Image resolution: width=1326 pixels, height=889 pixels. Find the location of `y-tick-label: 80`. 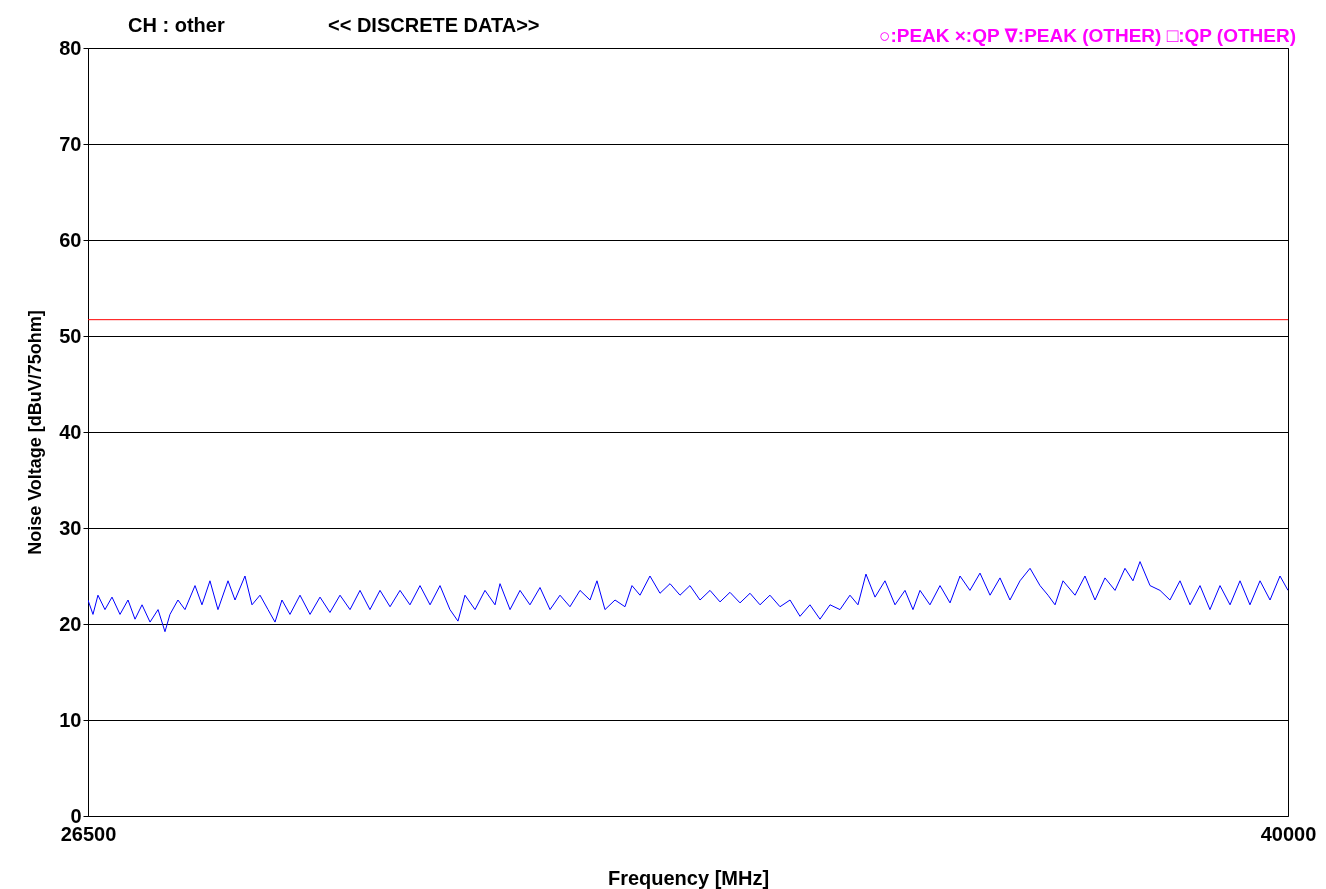

y-tick-label: 80 is located at coordinates (70, 47).